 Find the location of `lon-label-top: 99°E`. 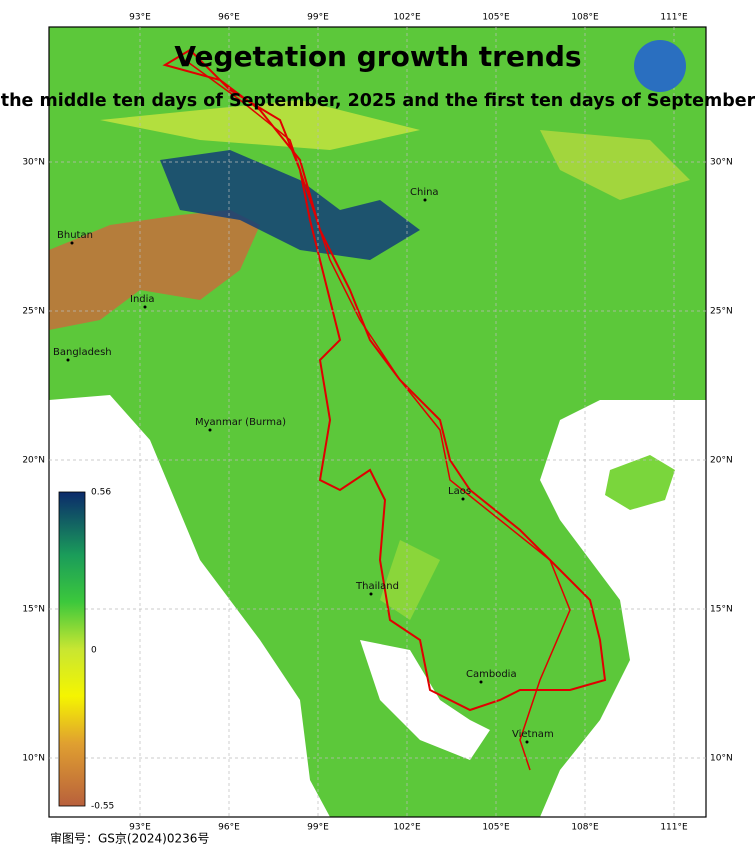

lon-label-top: 99°E is located at coordinates (318, 18).